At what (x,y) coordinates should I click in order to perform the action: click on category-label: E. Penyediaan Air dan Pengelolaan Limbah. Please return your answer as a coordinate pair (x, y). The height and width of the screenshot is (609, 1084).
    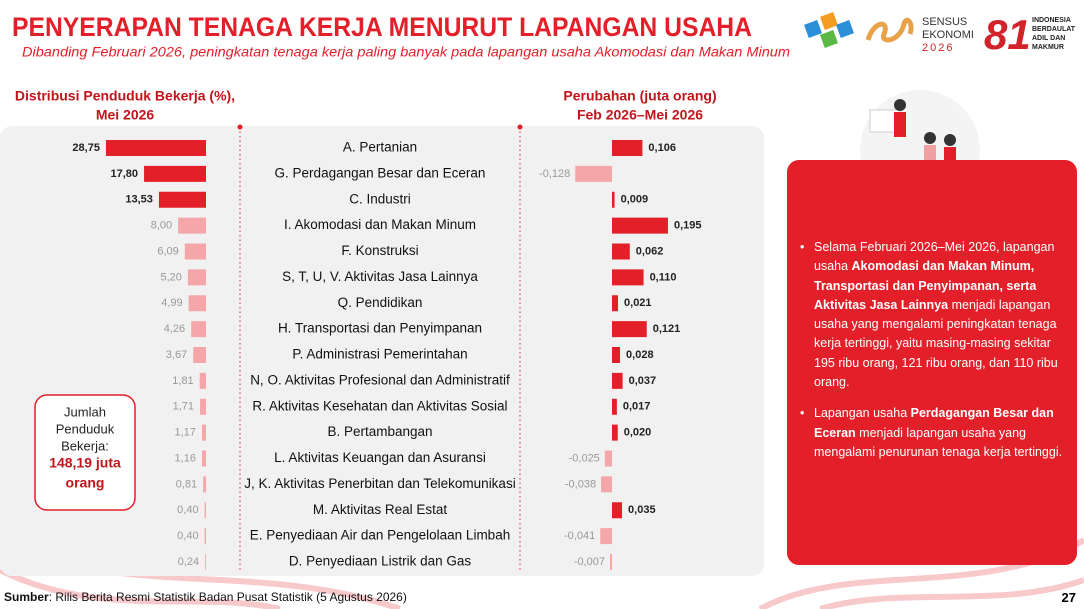
    Looking at the image, I should click on (380, 535).